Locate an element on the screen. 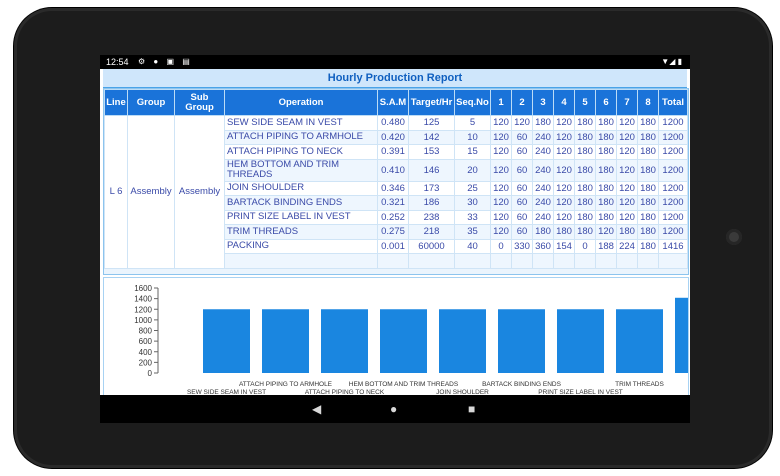  seq-cell: 35 is located at coordinates (472, 232).